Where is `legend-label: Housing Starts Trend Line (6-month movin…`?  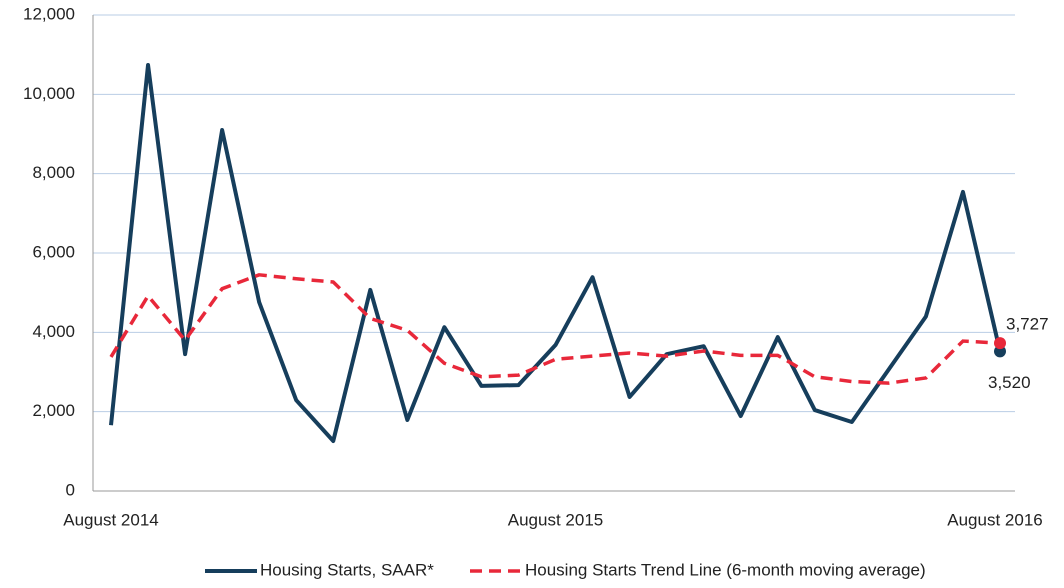
legend-label: Housing Starts Trend Line (6-month movin… is located at coordinates (725, 569).